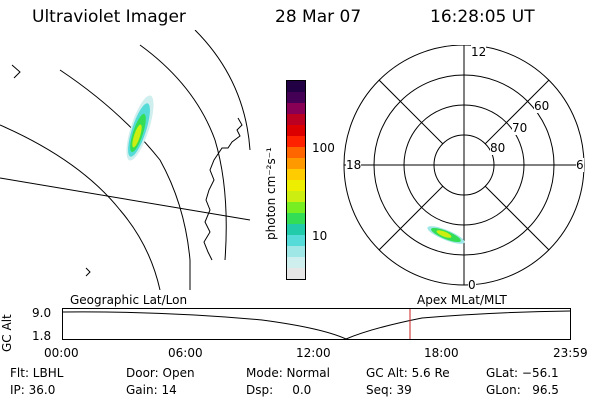 The height and width of the screenshot is (400, 600). Describe the element at coordinates (61, 353) in the screenshot. I see `timeline-tick-0: 00:00` at that location.